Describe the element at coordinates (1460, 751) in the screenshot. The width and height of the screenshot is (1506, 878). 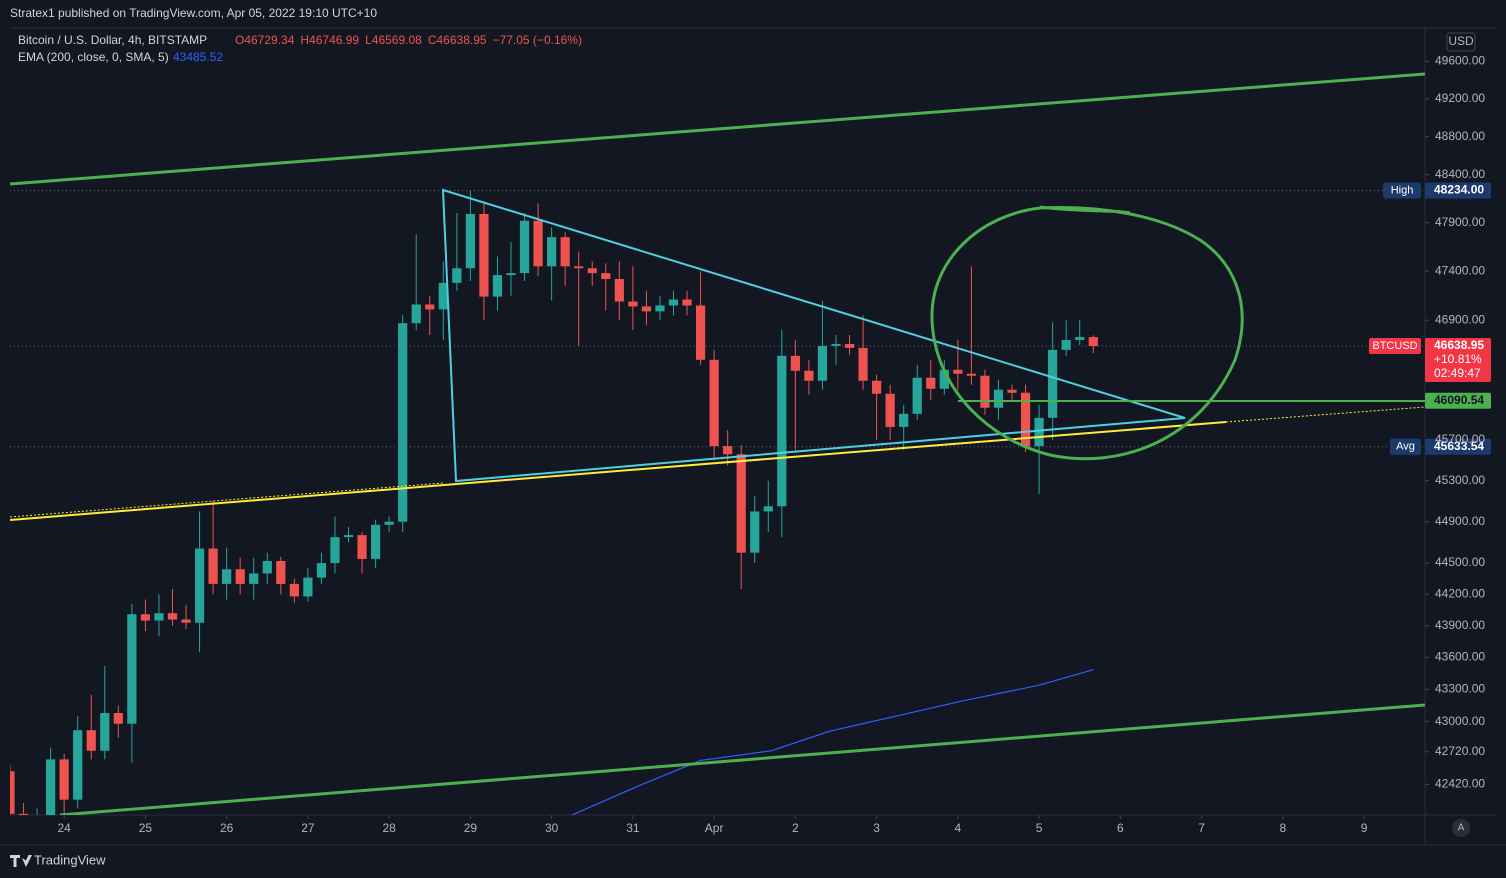
I see `y-tick-label: 42720.00` at that location.